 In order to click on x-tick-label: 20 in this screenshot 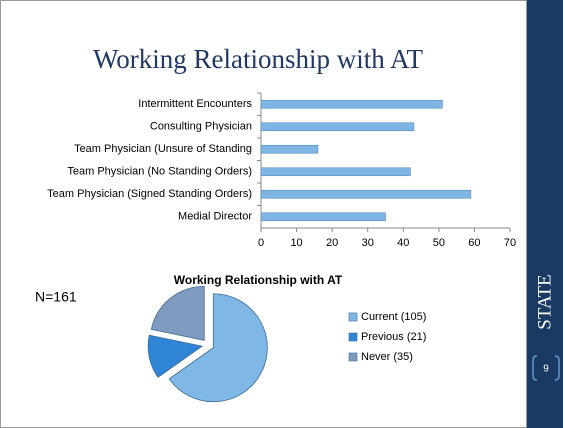, I will do `click(332, 243)`.